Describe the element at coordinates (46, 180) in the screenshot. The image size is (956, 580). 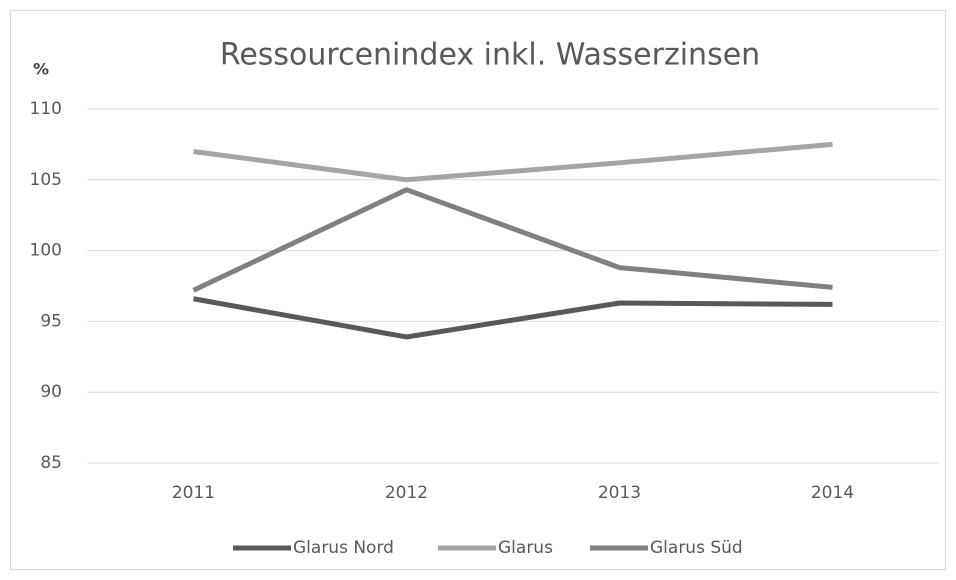
I see `y-tick-label: 105` at that location.